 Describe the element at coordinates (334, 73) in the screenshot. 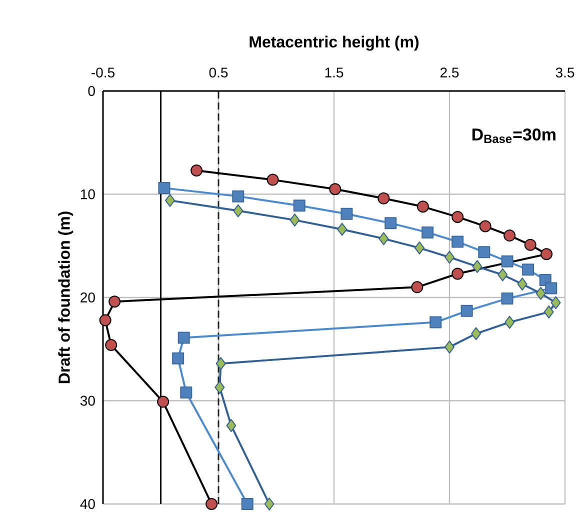

I see `x-tick-label: 1.5` at that location.